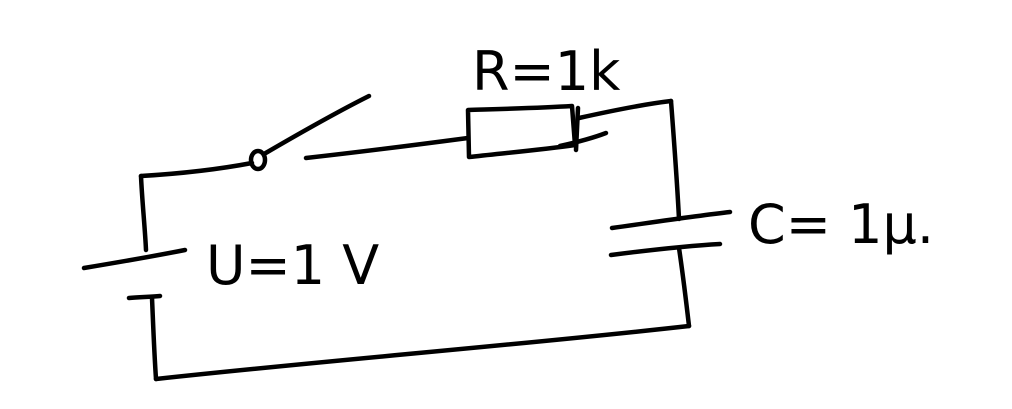  What do you see at coordinates (292, 265) in the screenshot?
I see `voltage-label: U=1 V` at bounding box center [292, 265].